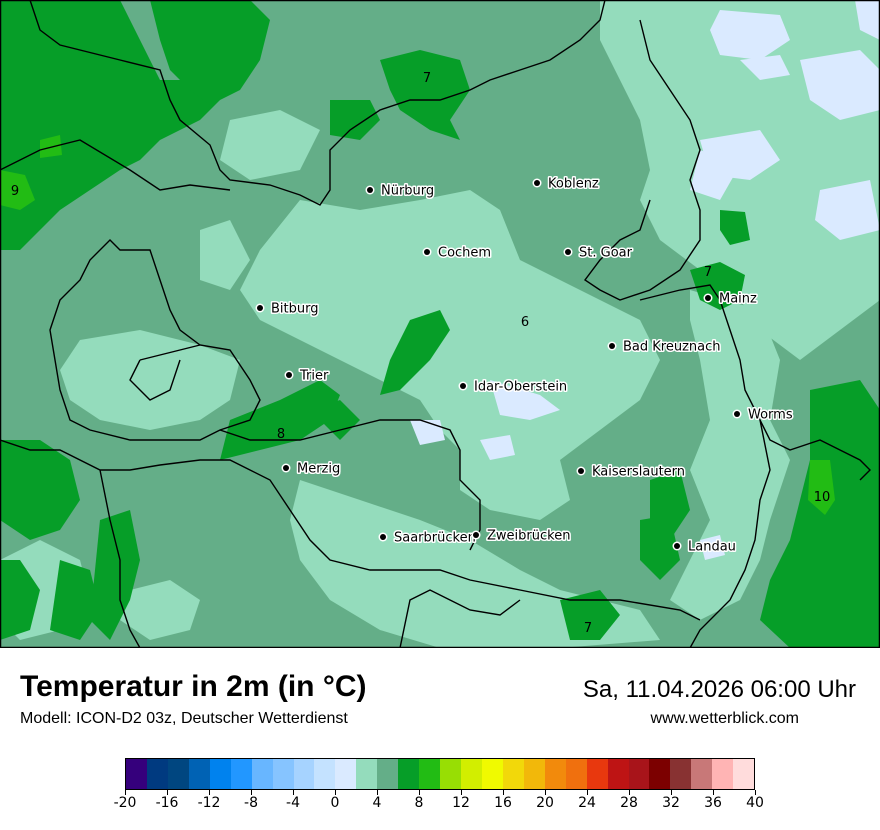  I want to click on temperature-value-label: 9, so click(15, 191).